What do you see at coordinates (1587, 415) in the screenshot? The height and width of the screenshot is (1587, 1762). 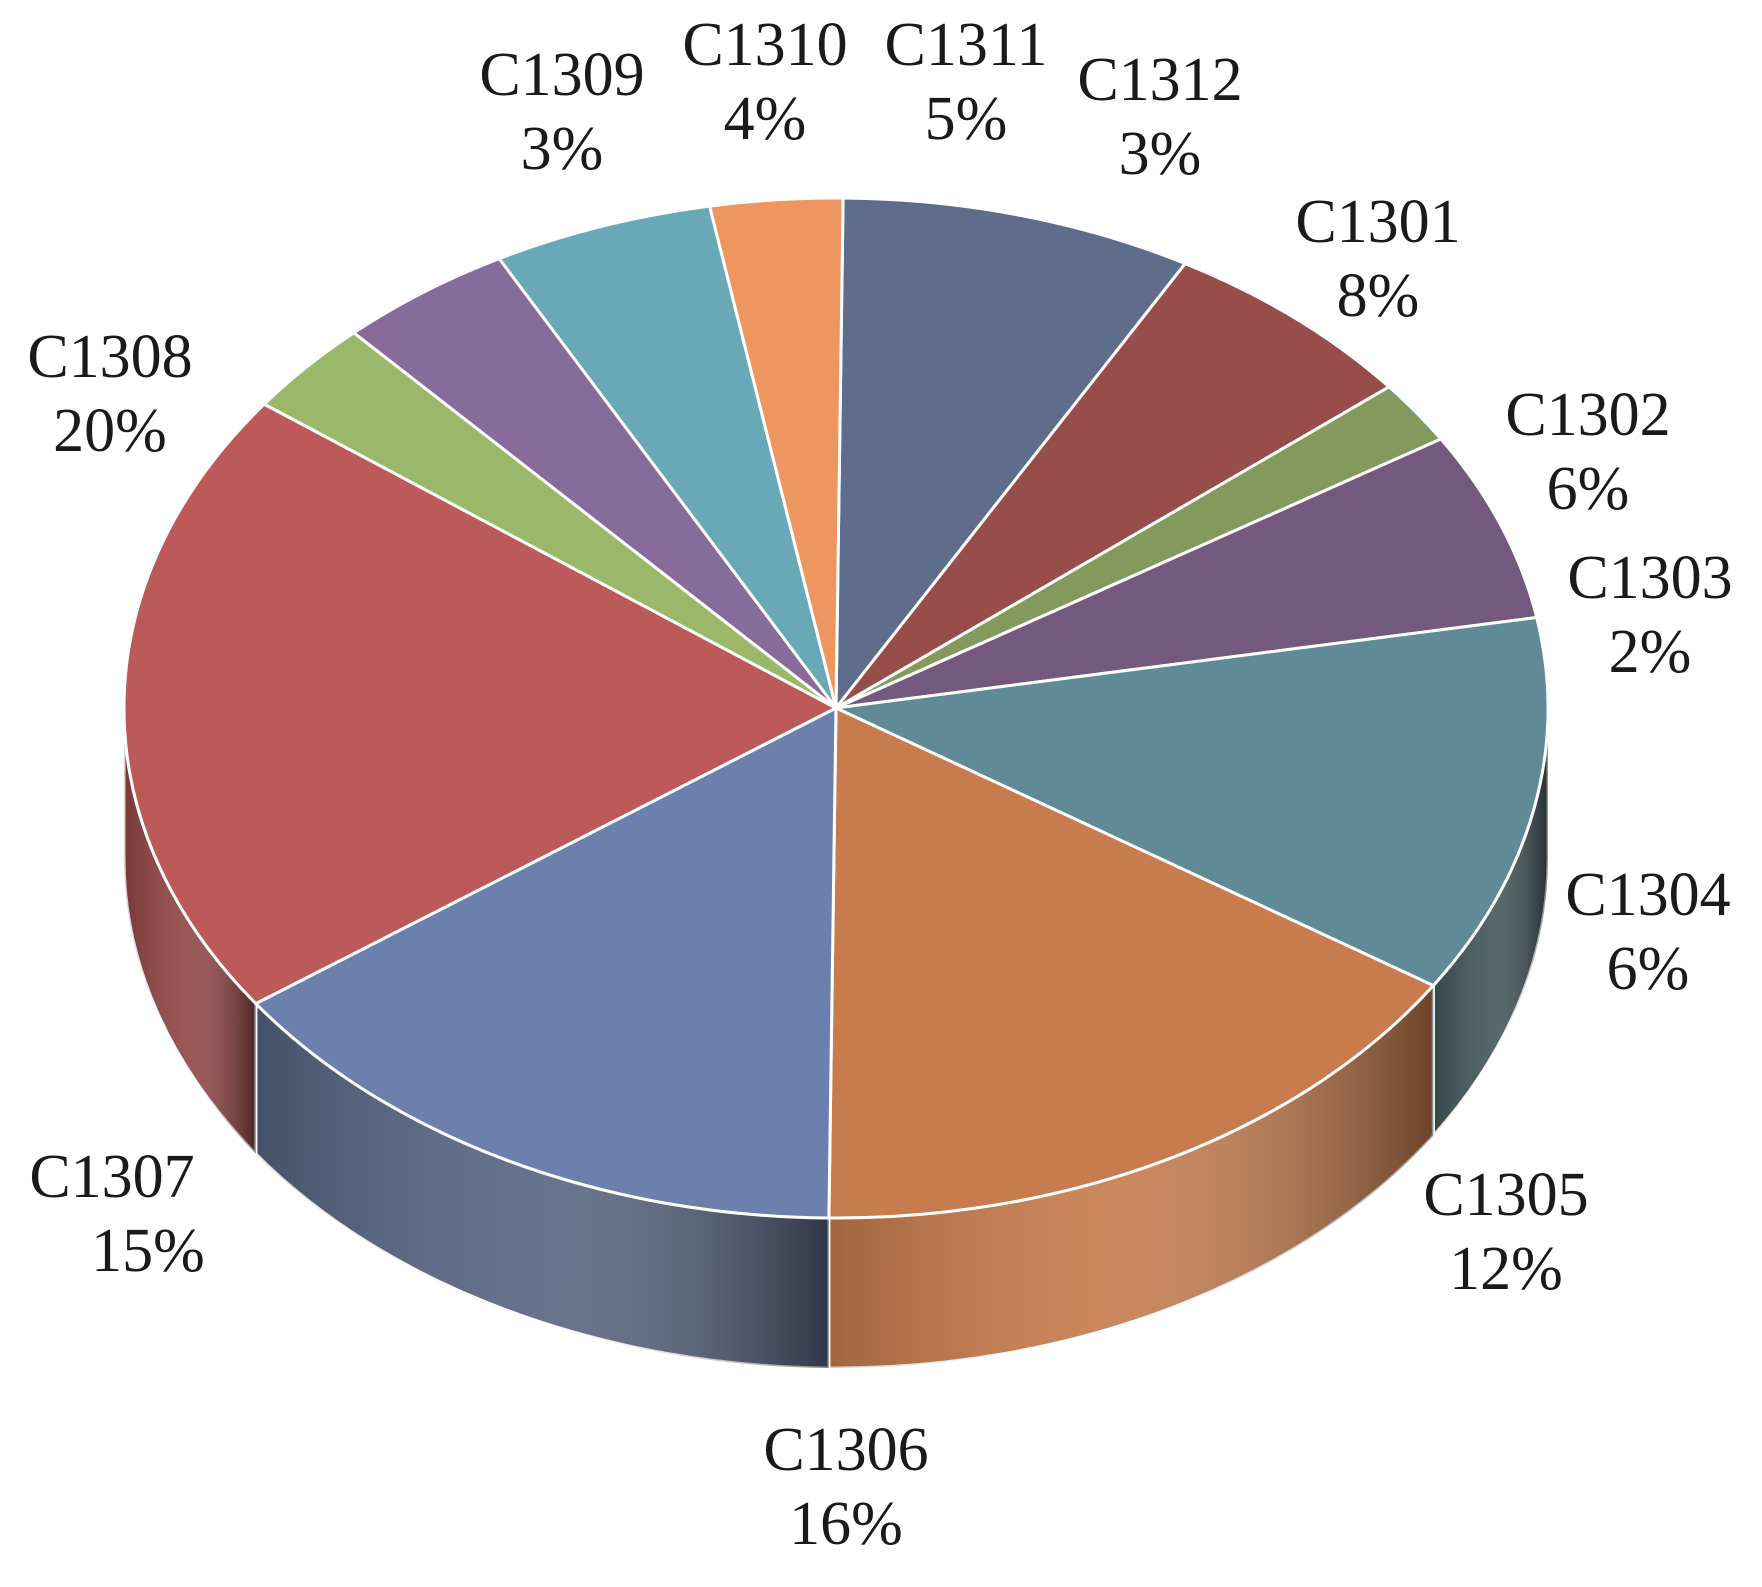 I see `slice-name-label: C1302` at bounding box center [1587, 415].